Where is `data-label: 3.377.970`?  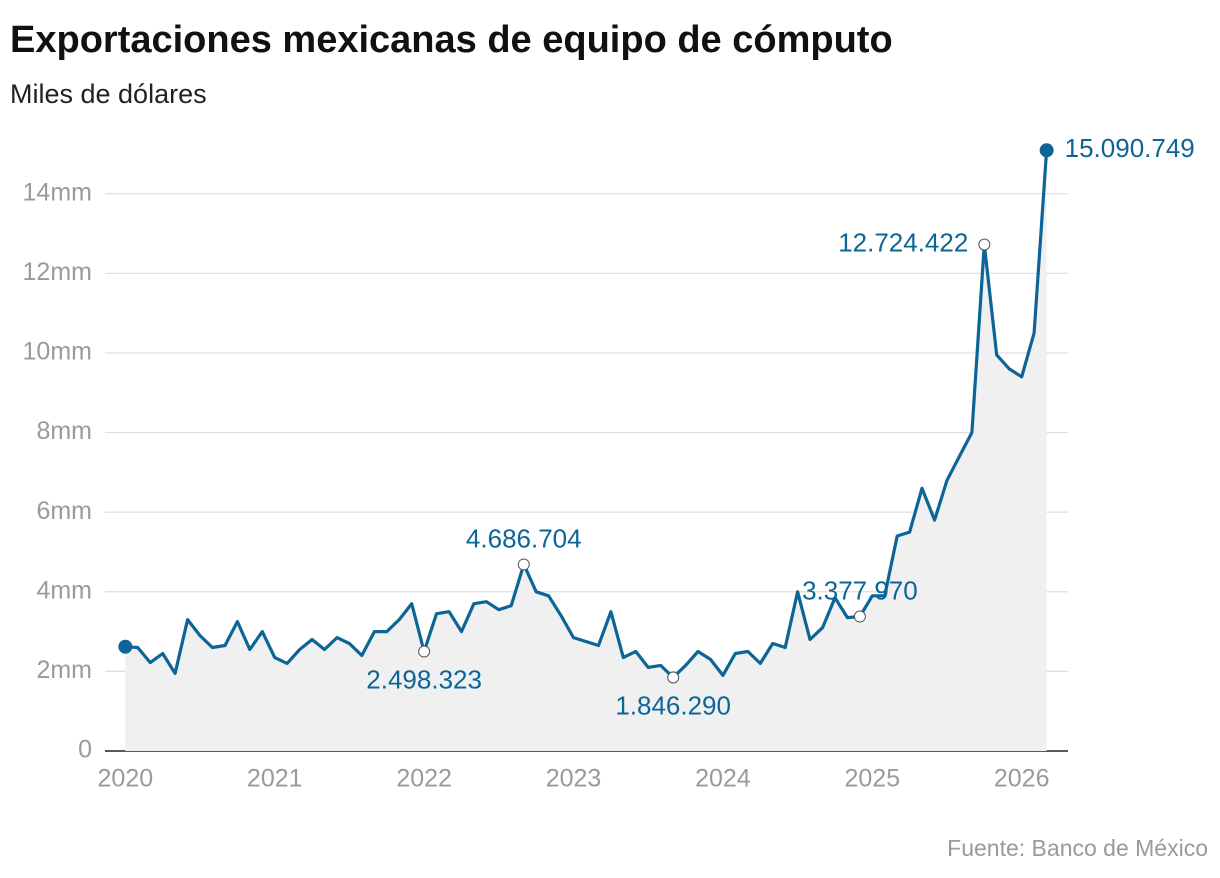 data-label: 3.377.970 is located at coordinates (860, 590).